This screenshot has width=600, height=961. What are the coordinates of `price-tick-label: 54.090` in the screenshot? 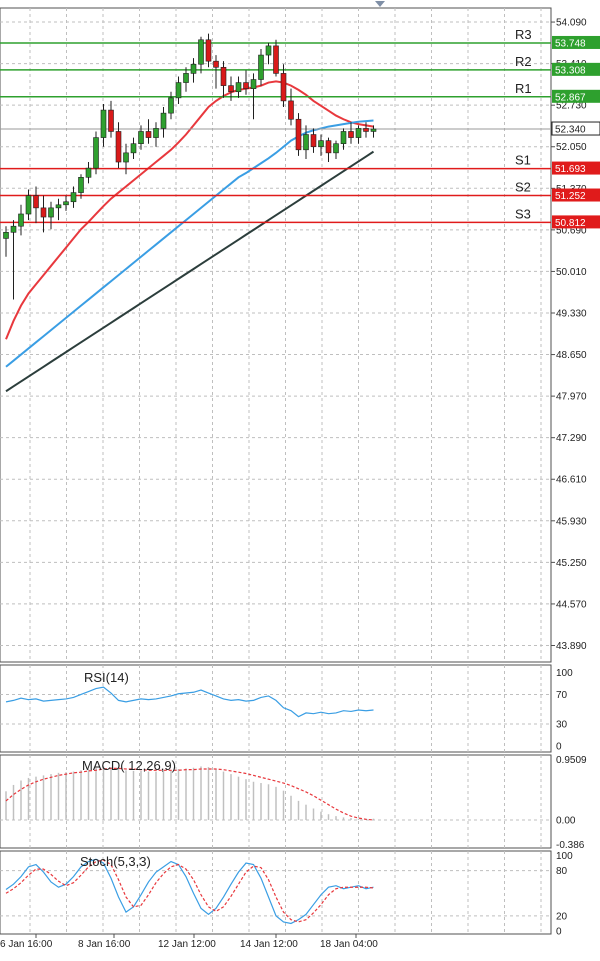 It's located at (571, 23).